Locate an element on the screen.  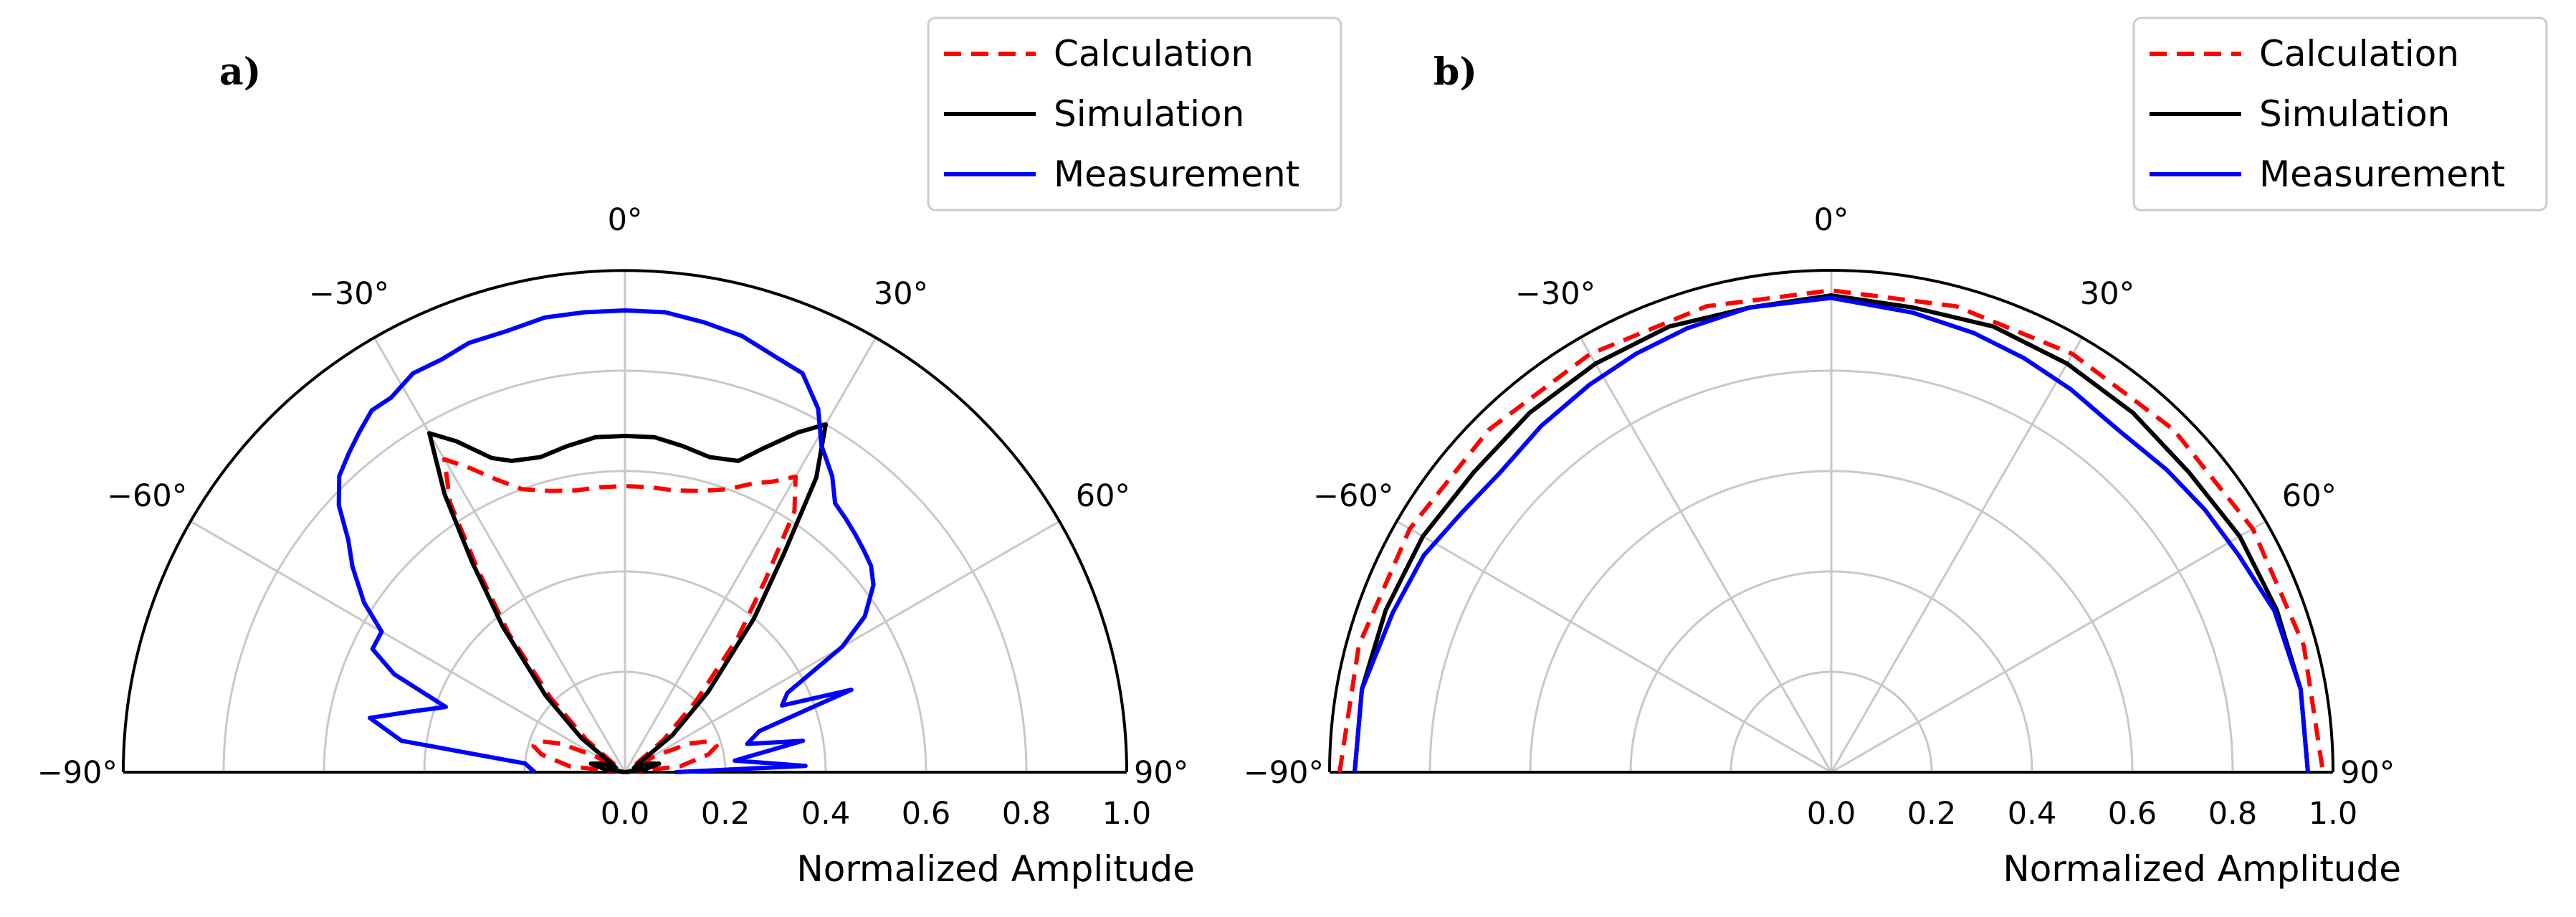
series-line-measurement is located at coordinates (606, 541).